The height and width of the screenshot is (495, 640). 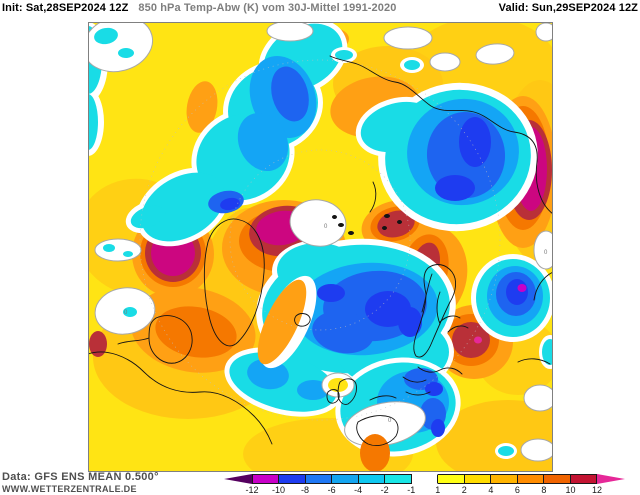 What do you see at coordinates (596, 490) in the screenshot?
I see `colorbar-tick-label: 12` at bounding box center [596, 490].